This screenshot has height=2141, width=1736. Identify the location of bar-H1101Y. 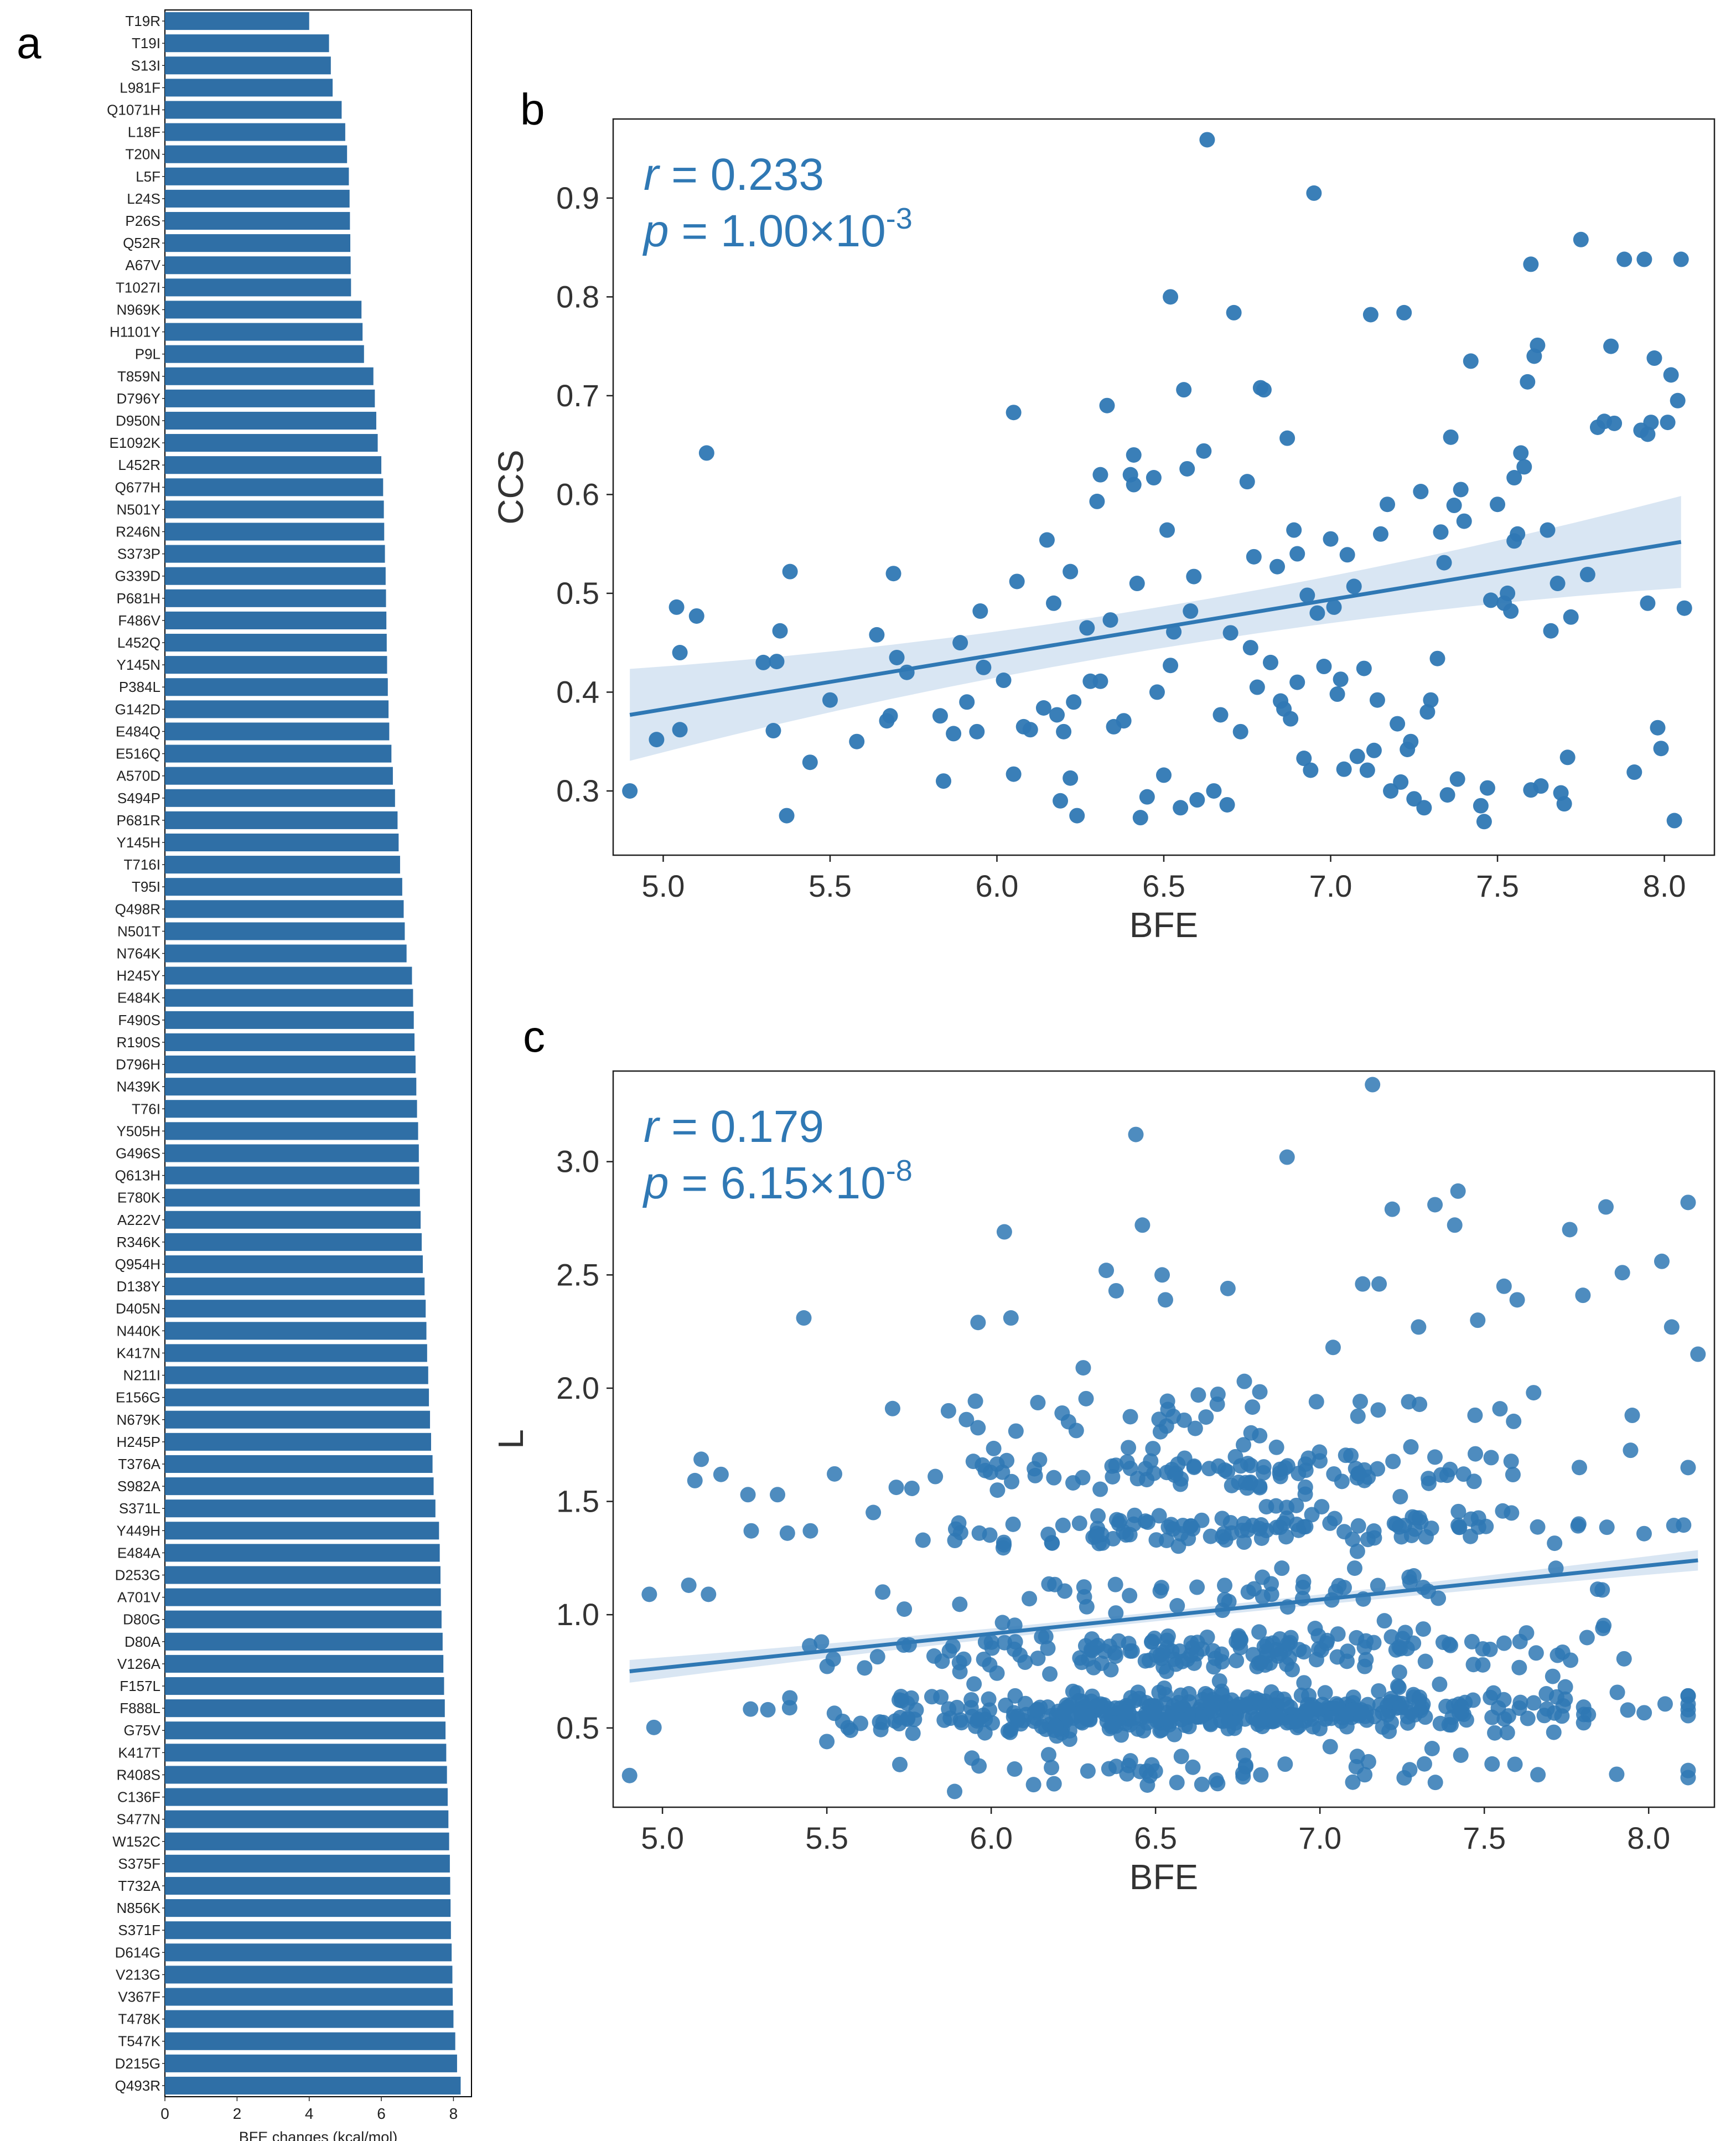
(264, 332).